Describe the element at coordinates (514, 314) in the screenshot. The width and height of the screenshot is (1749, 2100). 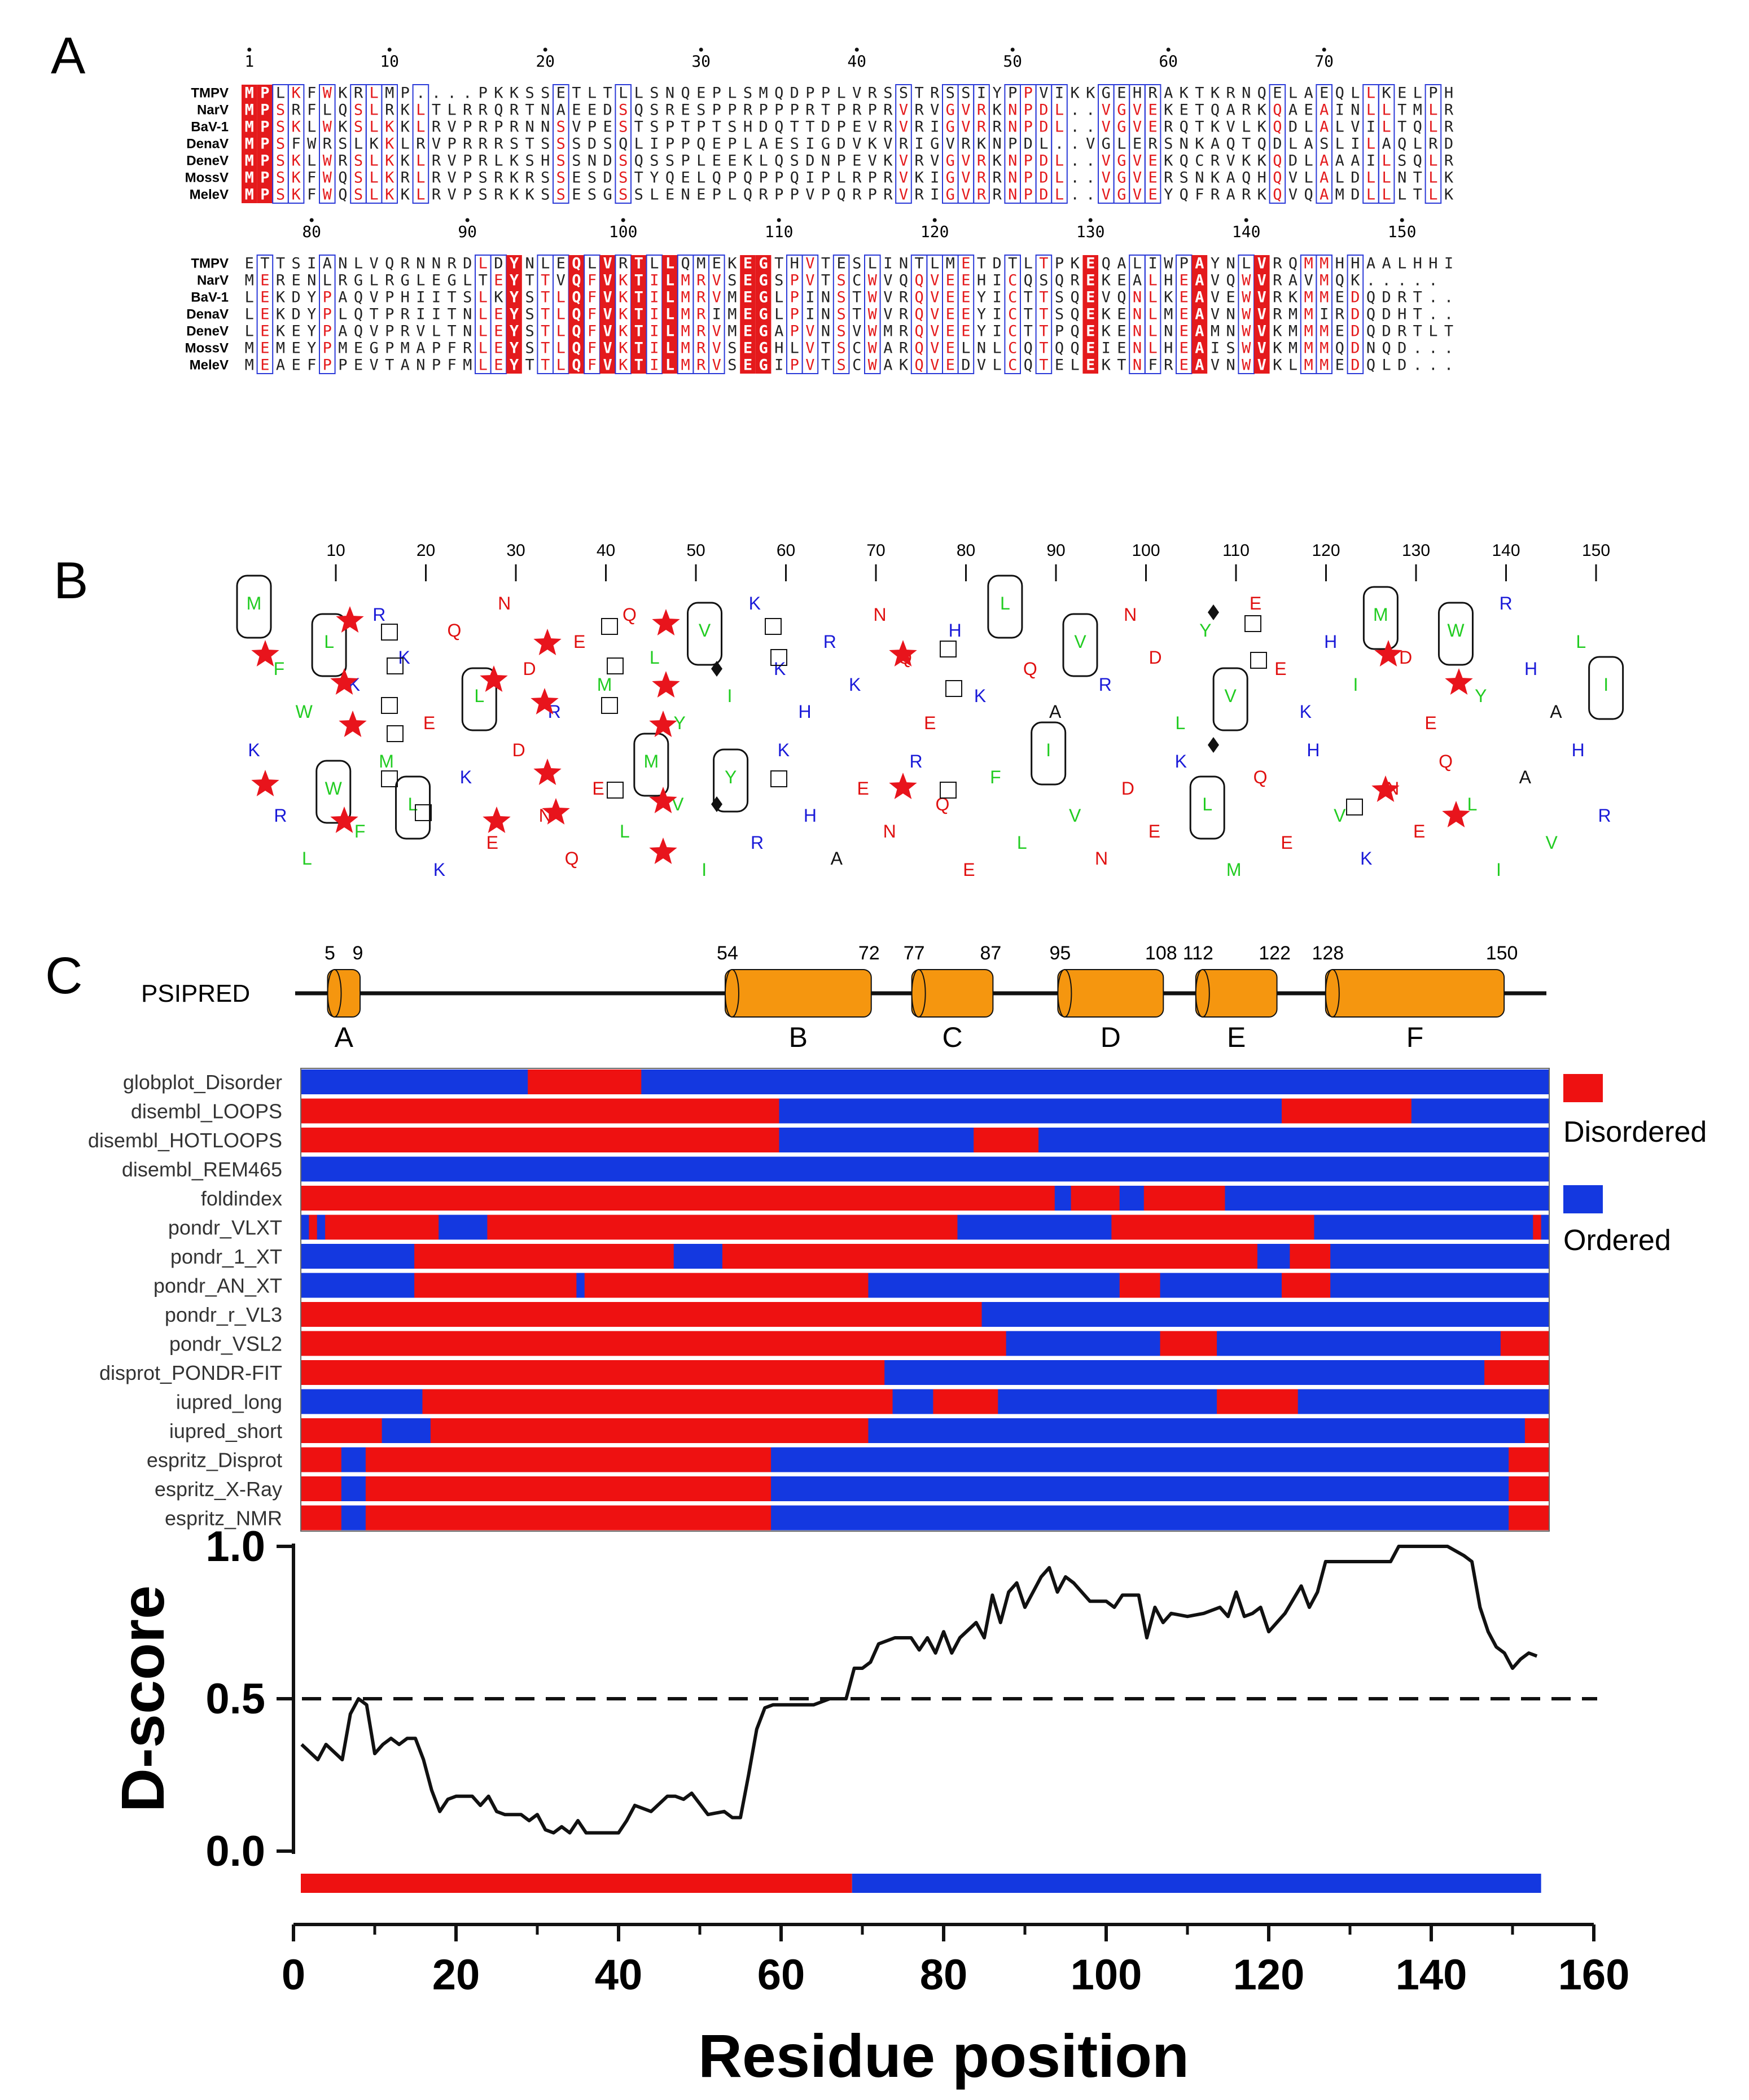
I see `alignment-identity-box` at that location.